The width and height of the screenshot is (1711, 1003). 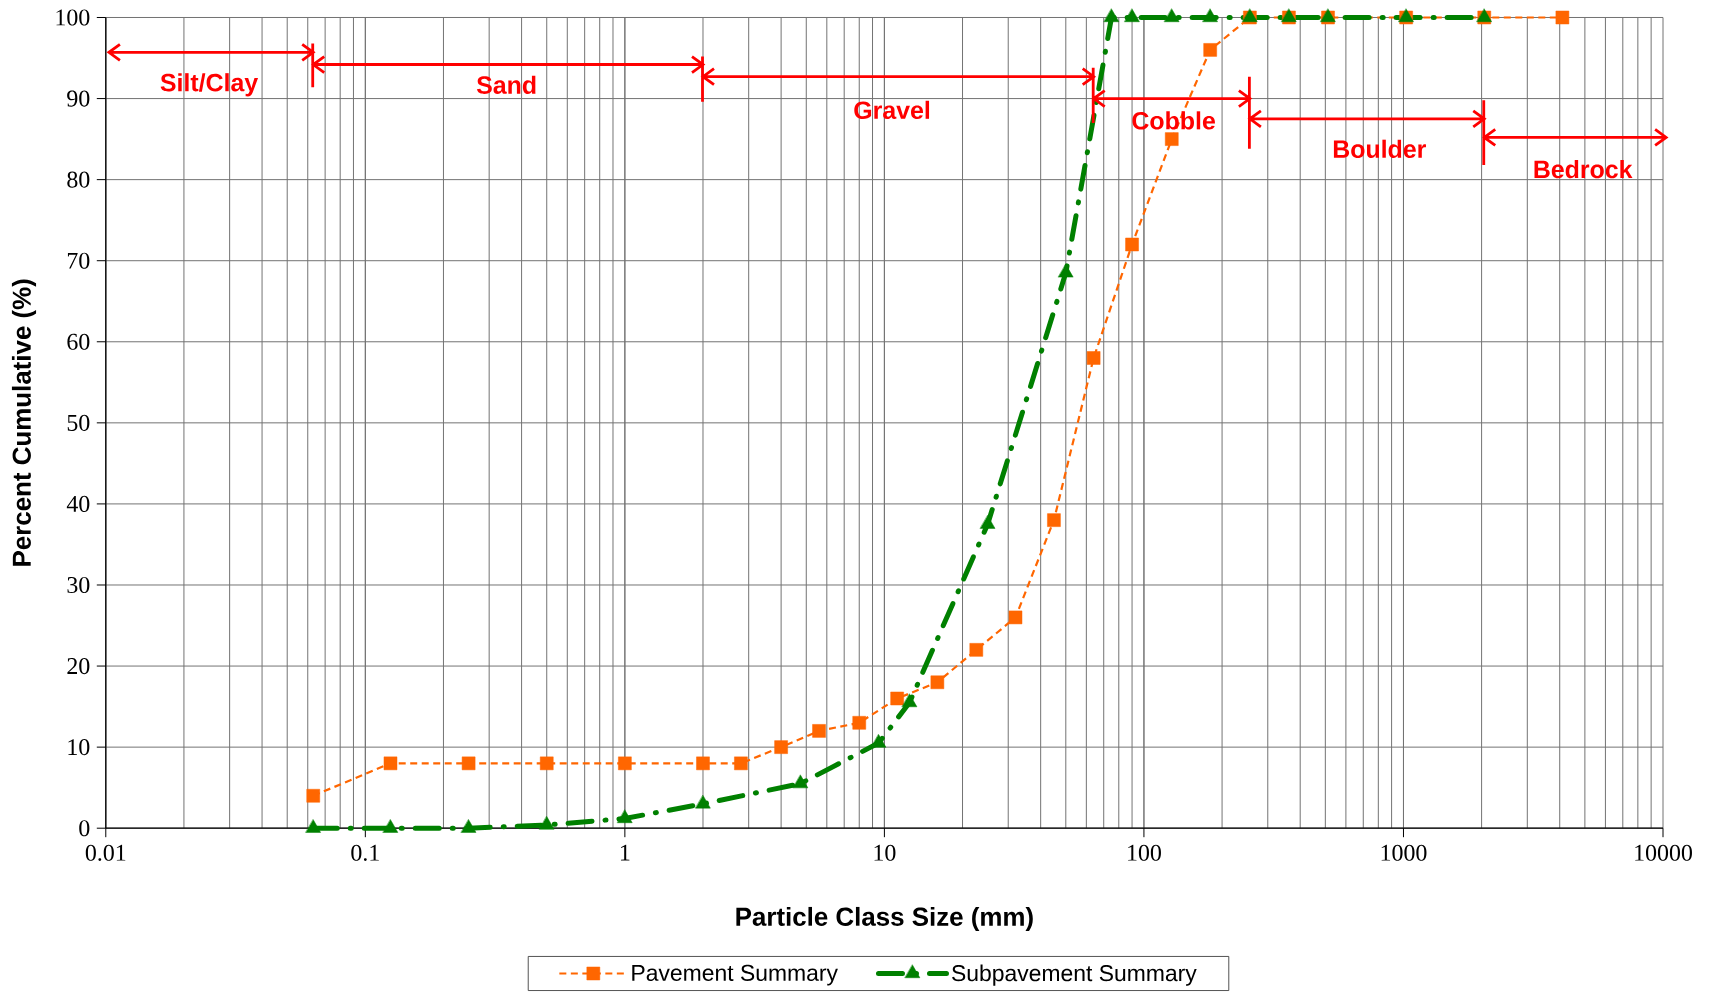 What do you see at coordinates (1144, 852) in the screenshot?
I see `x-tick-label: 100` at bounding box center [1144, 852].